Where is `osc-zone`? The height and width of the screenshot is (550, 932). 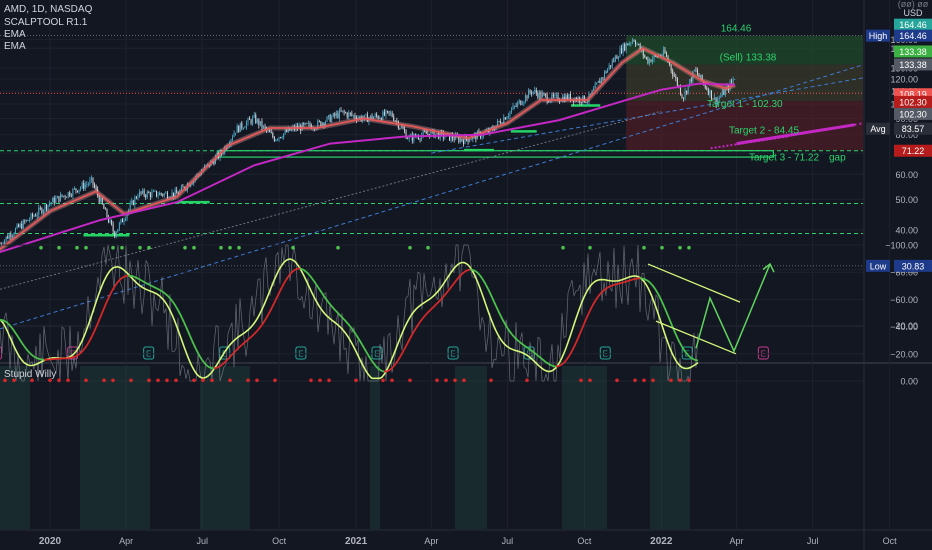 osc-zone is located at coordinates (584, 447).